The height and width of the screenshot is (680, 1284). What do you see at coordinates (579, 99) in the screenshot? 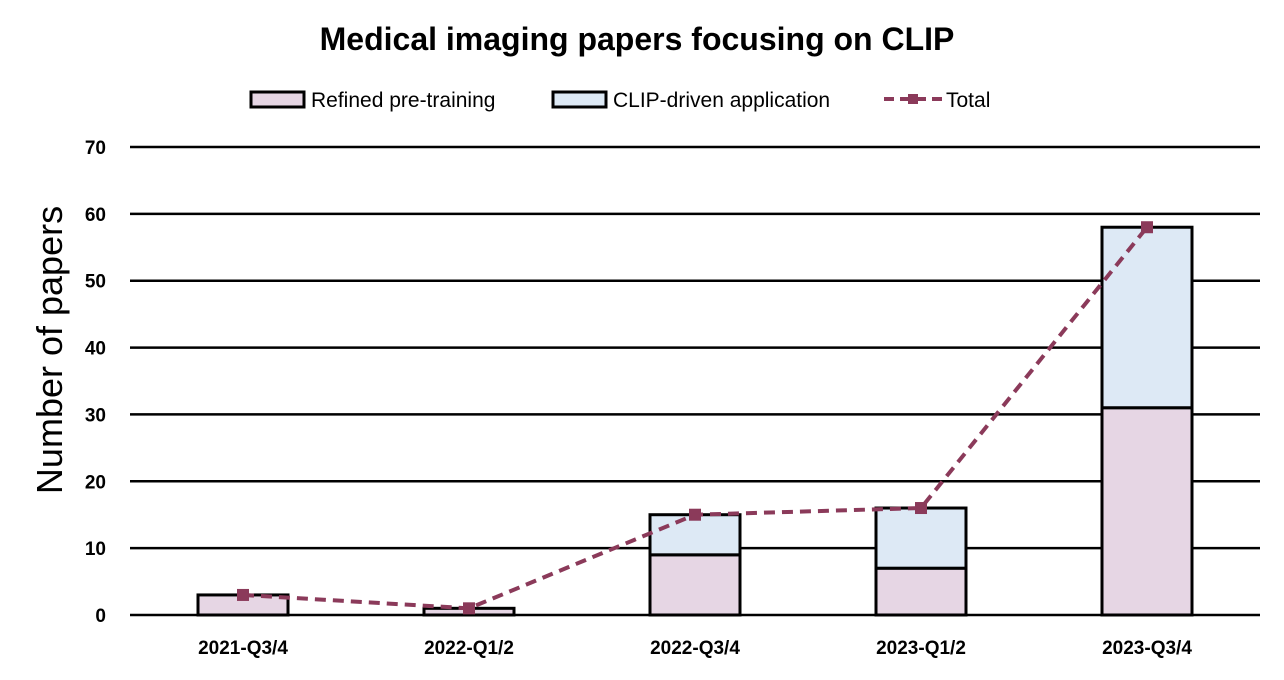
I see `legend-swatch-clip-driven-application` at bounding box center [579, 99].